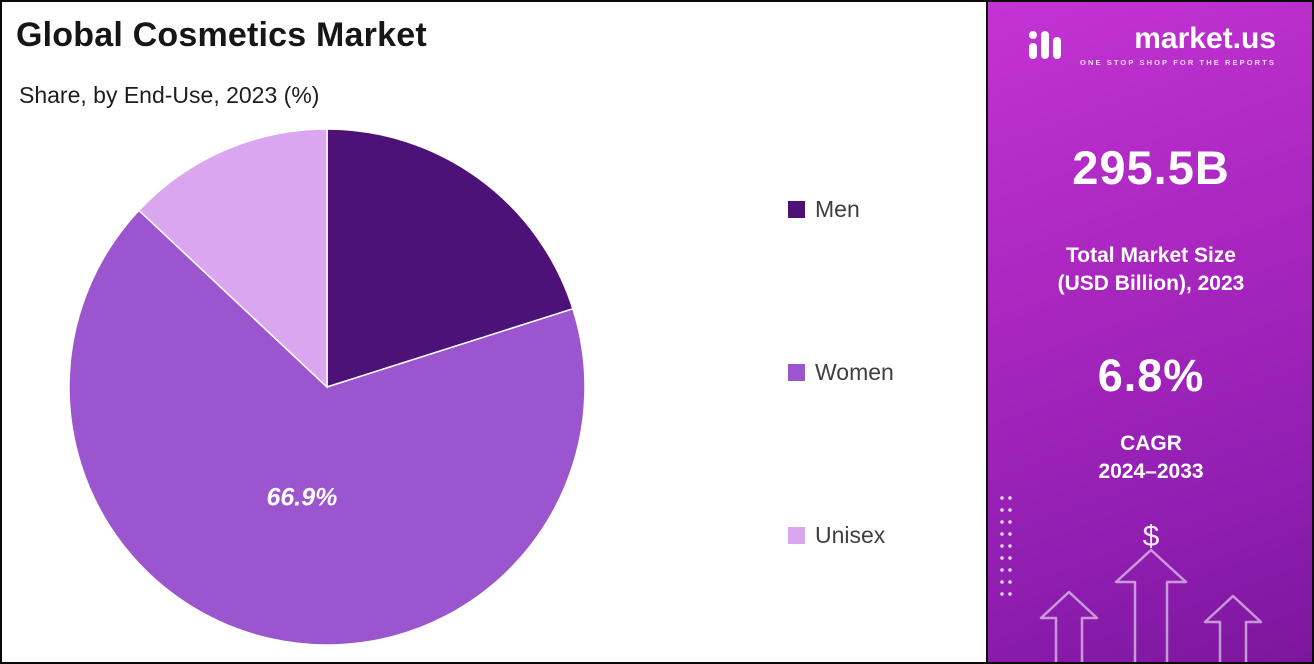 Image resolution: width=1314 pixels, height=664 pixels. Describe the element at coordinates (796, 535) in the screenshot. I see `legend-swatch-unisex` at that location.